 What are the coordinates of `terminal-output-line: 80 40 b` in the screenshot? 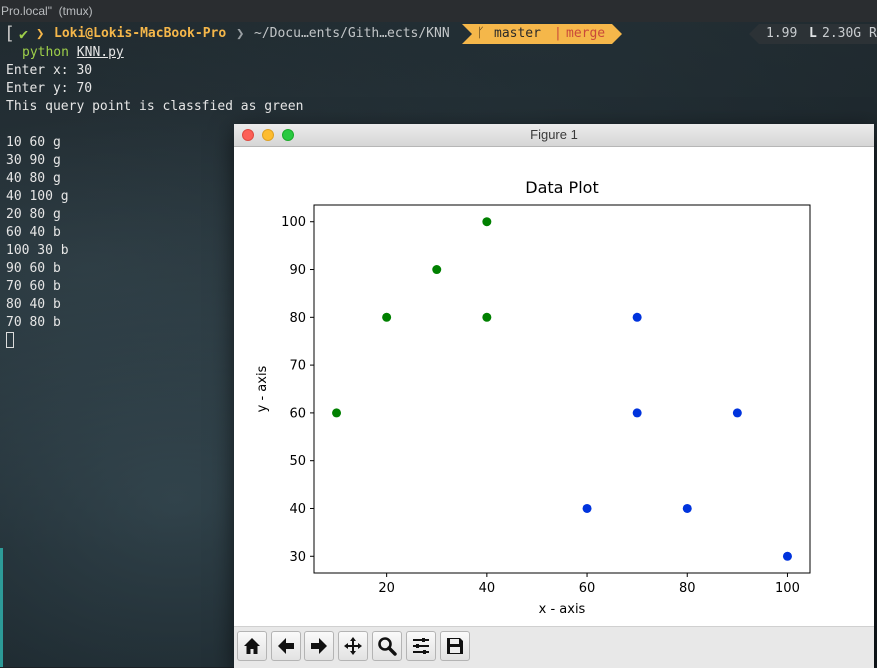 It's located at (33, 304).